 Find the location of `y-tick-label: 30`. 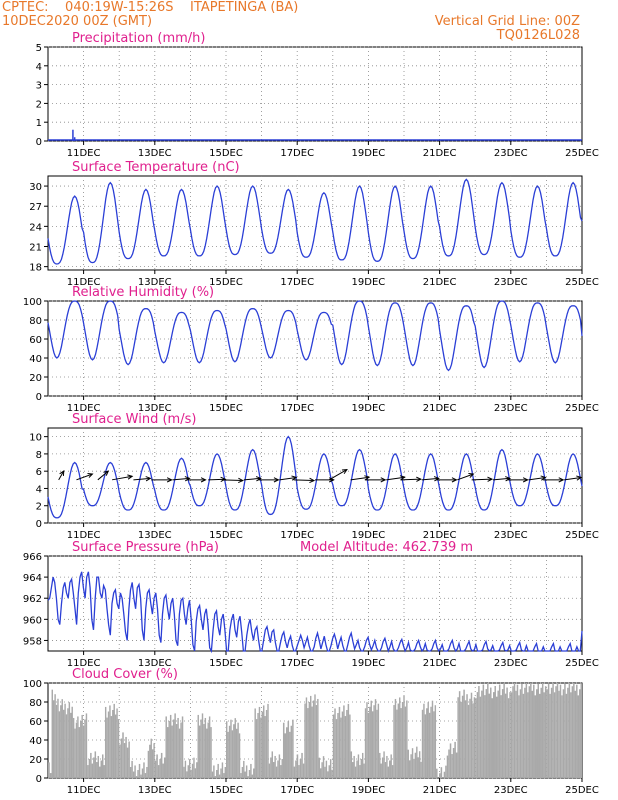

y-tick-label: 30 is located at coordinates (35, 187).